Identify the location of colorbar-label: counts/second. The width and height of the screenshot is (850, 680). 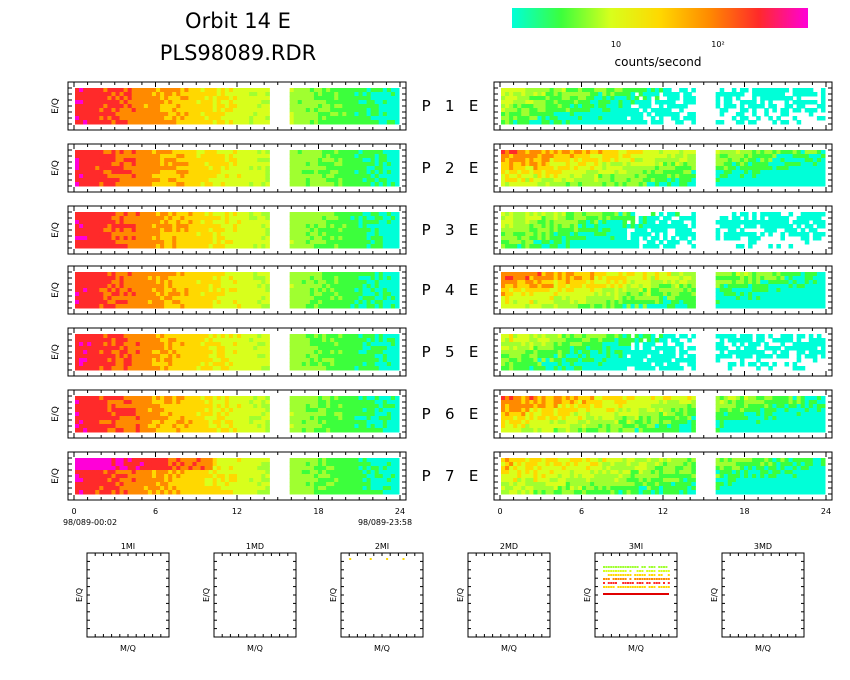
(658, 62).